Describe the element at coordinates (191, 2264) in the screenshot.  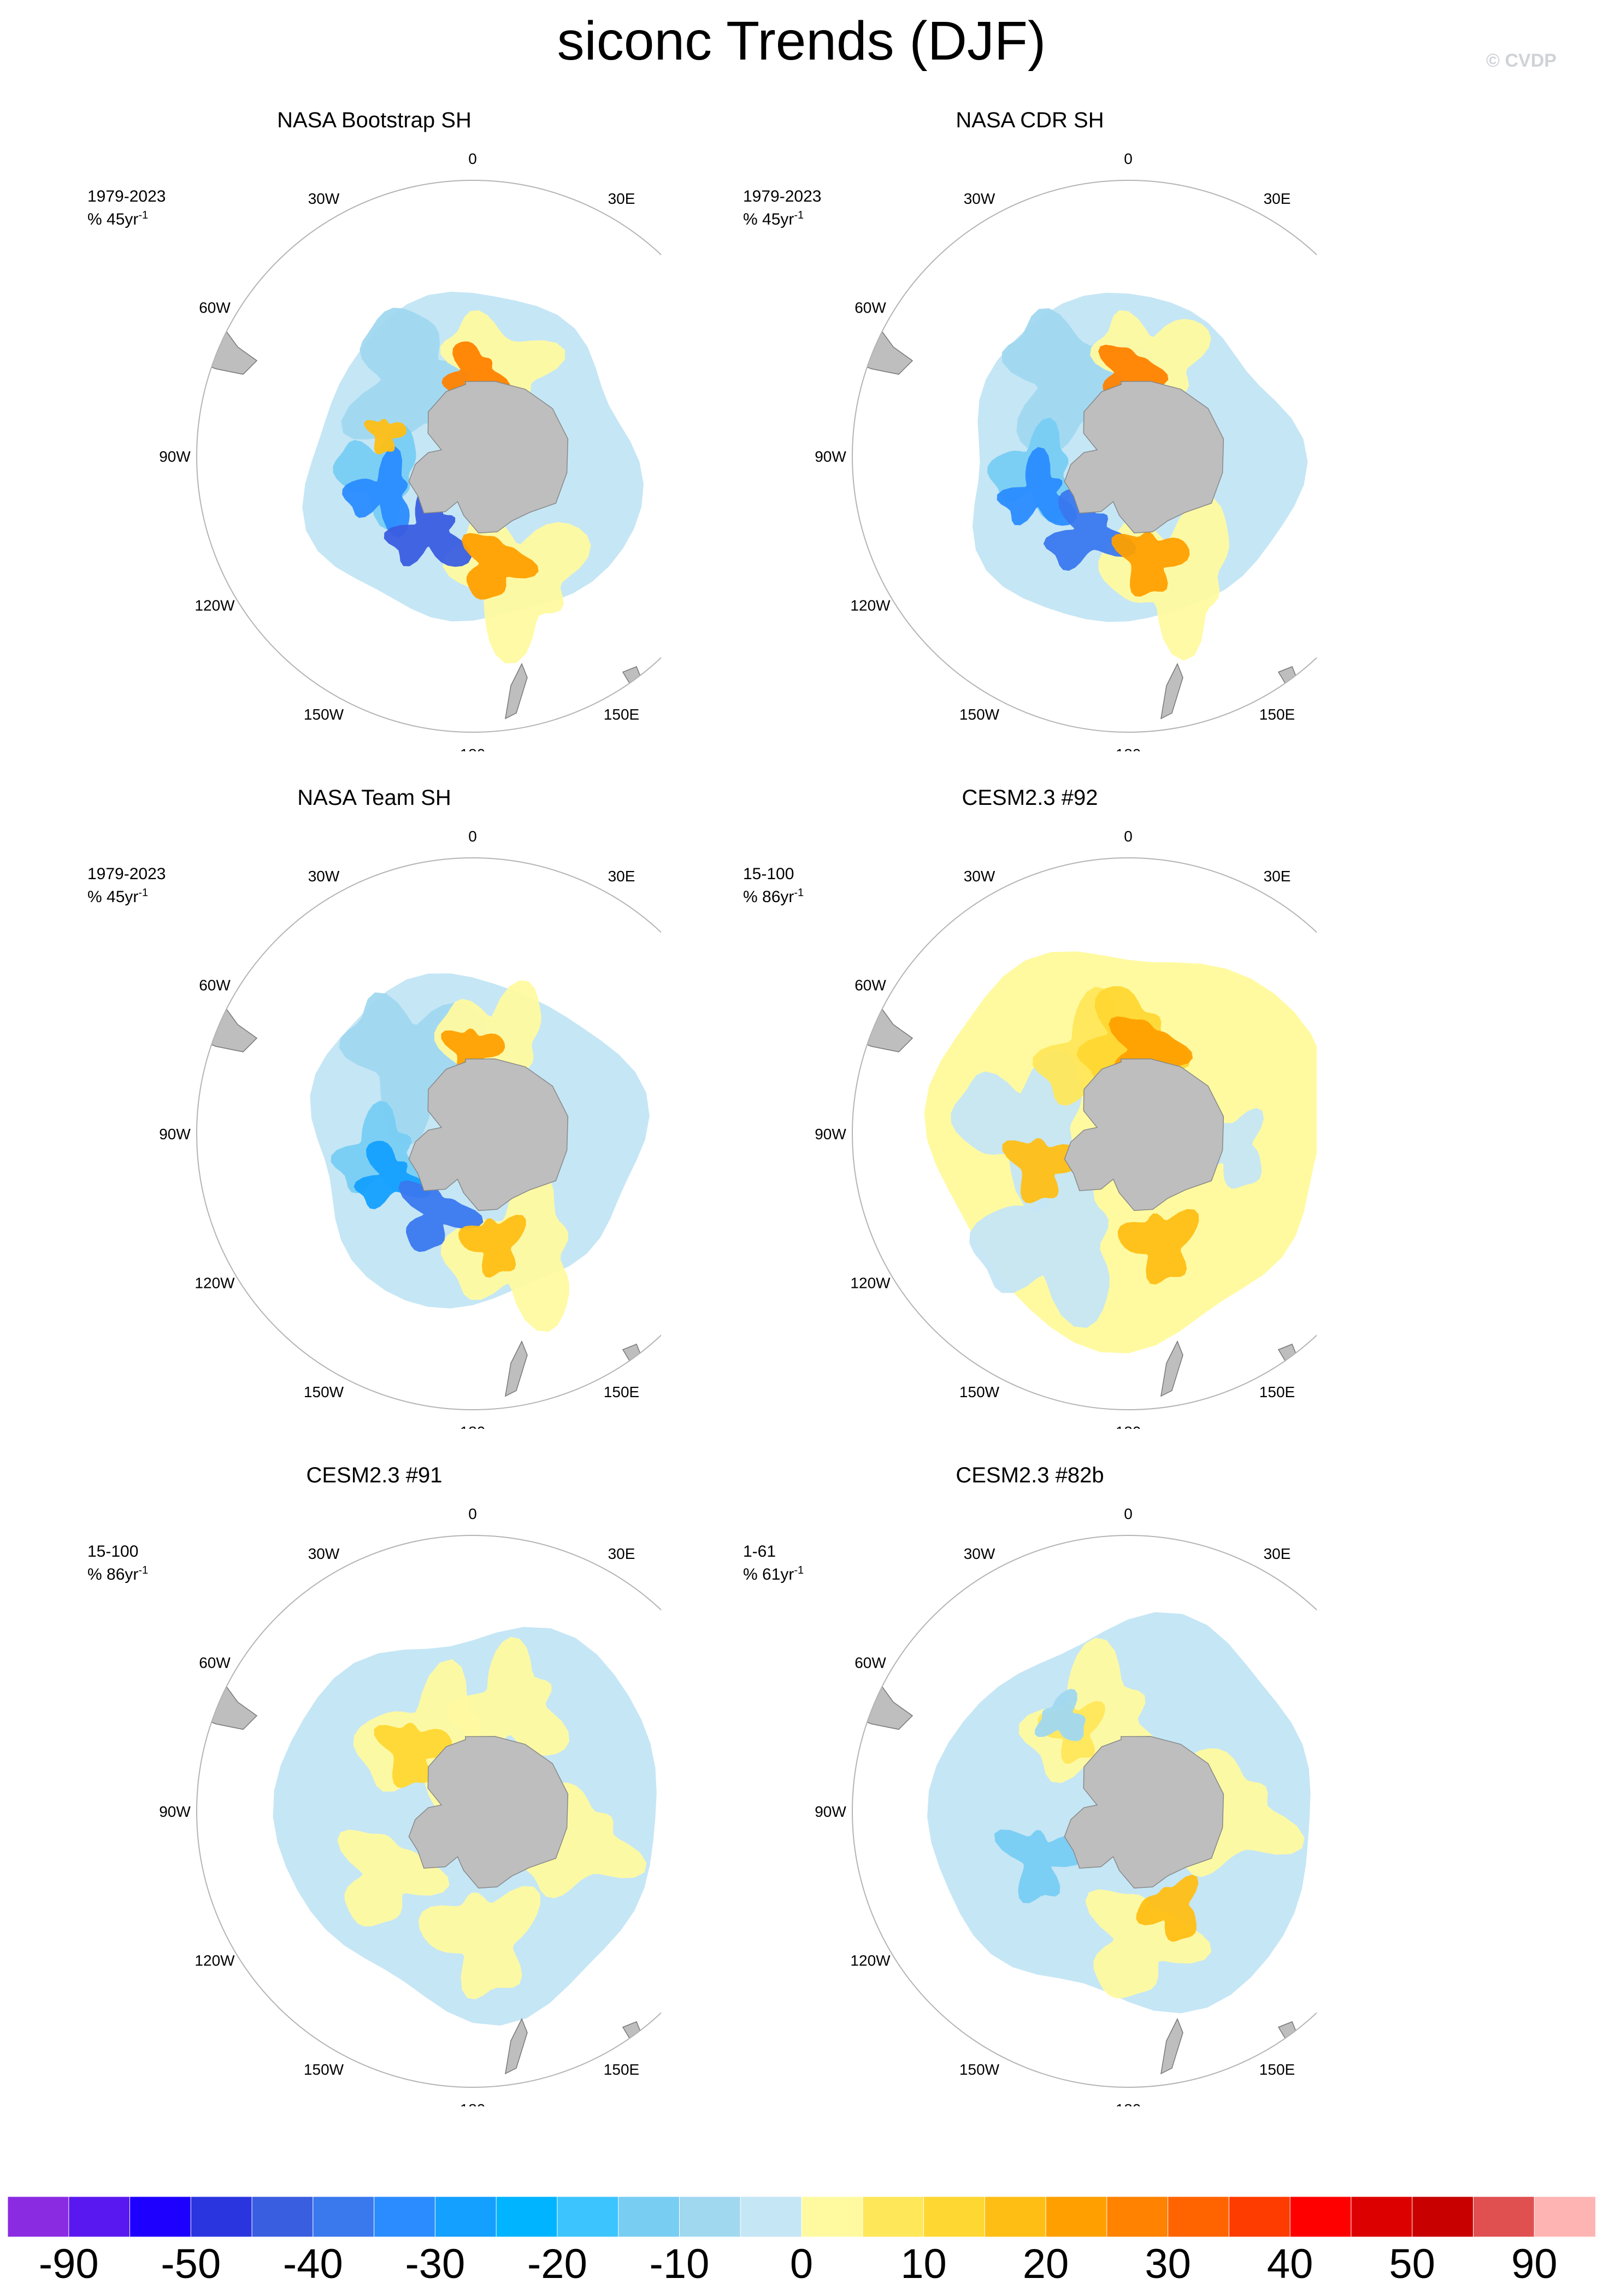
I see `colorbar-label: -50` at that location.